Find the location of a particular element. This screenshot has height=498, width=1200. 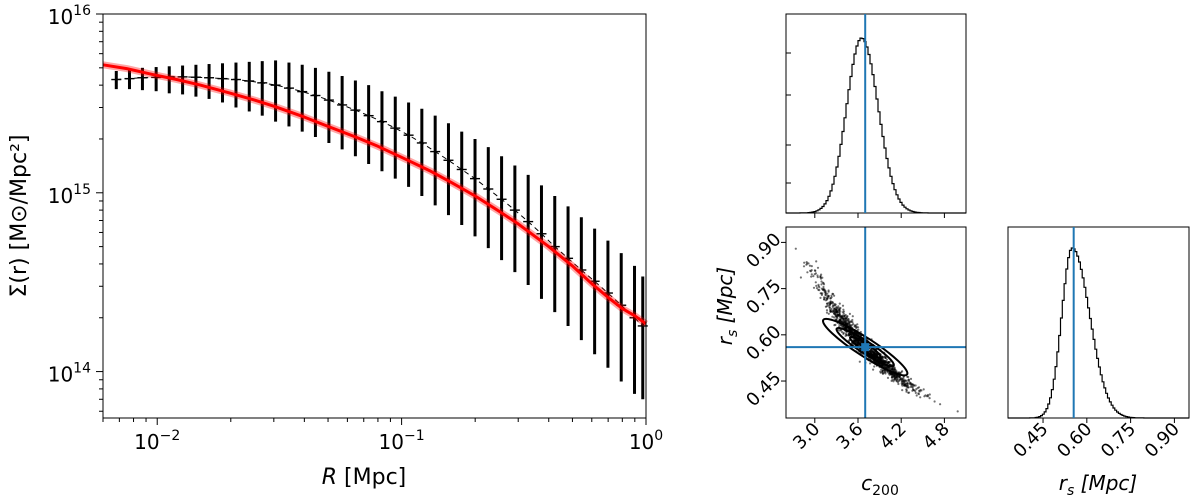

rs-x-tick-label: 0.75 is located at coordinates (1118, 440).